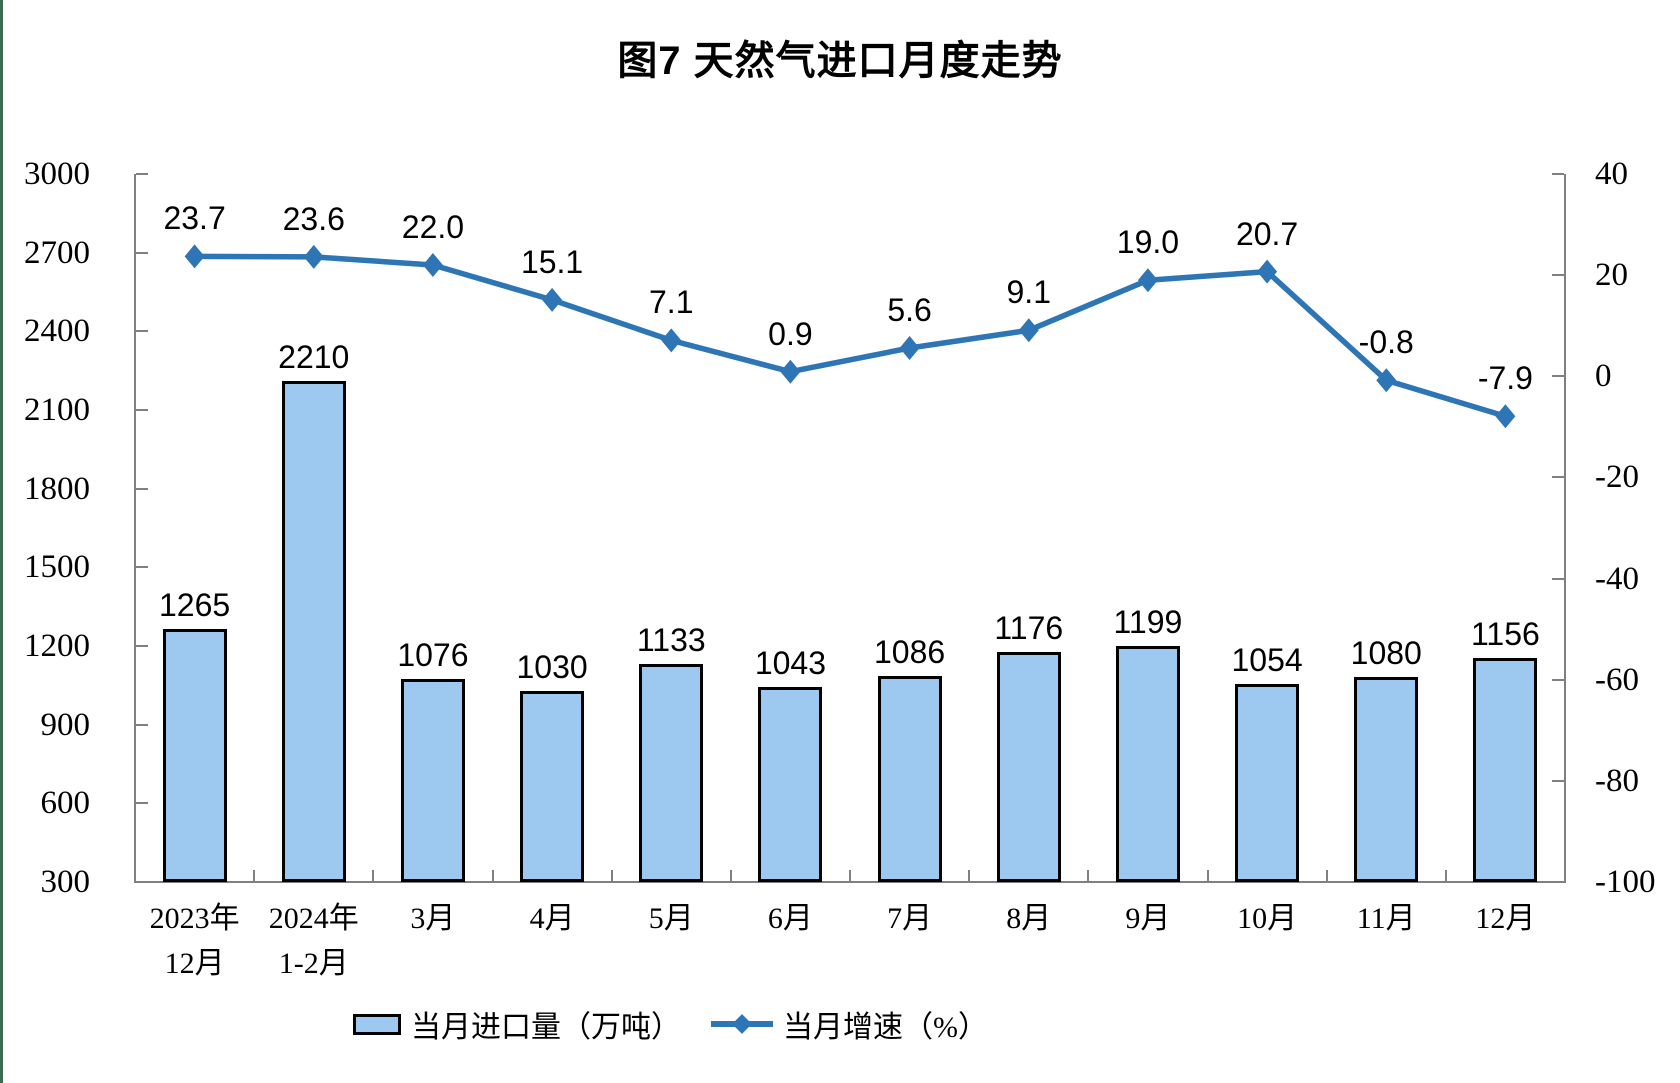 The width and height of the screenshot is (1680, 1083). Describe the element at coordinates (546, 1027) in the screenshot. I see `legend-bar-label: 当月进口量（万吨）` at that location.